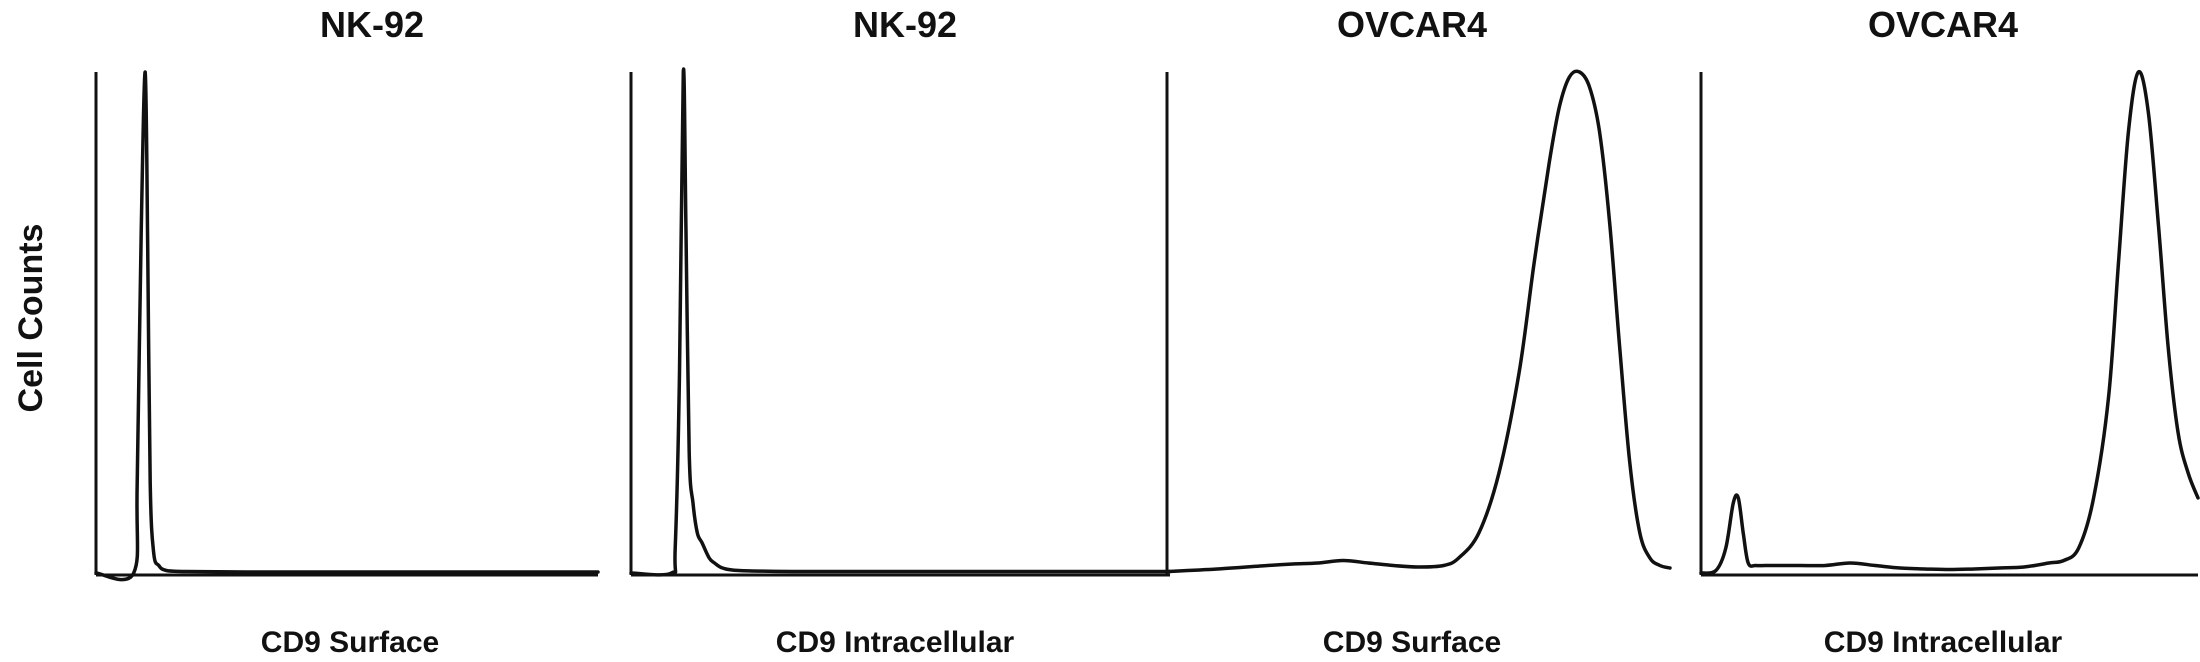  Describe the element at coordinates (31, 318) in the screenshot. I see `y-axis-label: Cell Counts` at that location.